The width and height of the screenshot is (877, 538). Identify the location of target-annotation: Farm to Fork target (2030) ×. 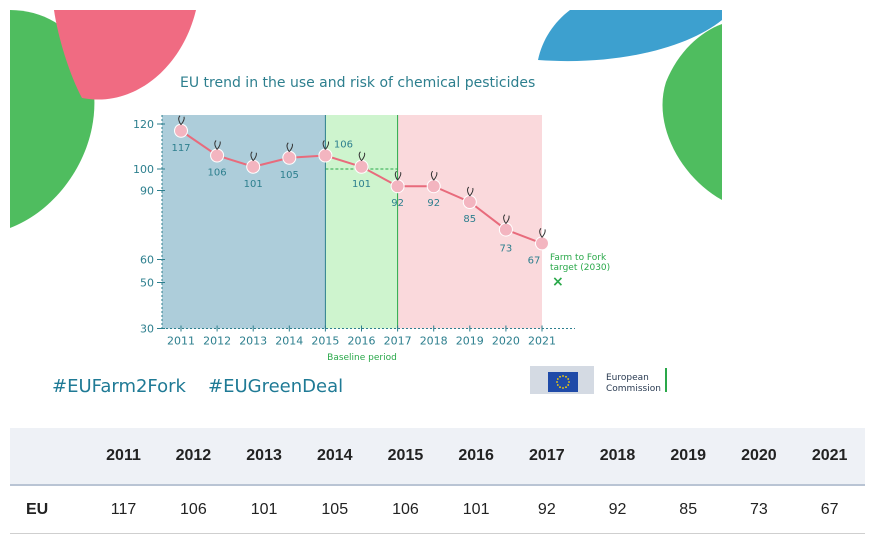
(580, 271).